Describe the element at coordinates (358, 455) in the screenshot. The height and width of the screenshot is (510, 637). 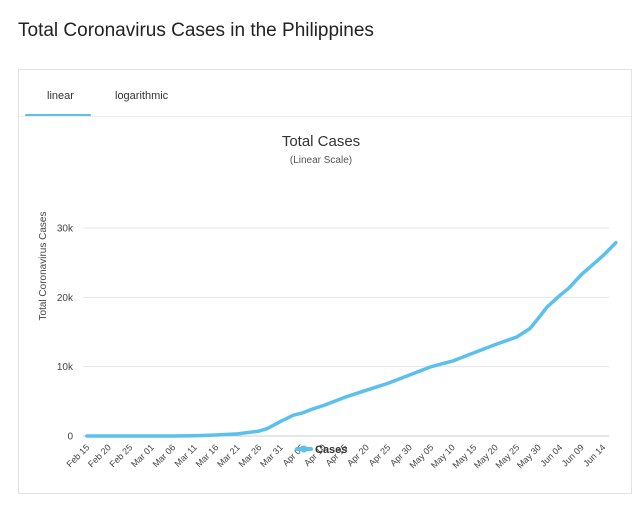
I see `x-tick-label: Apr 20` at that location.